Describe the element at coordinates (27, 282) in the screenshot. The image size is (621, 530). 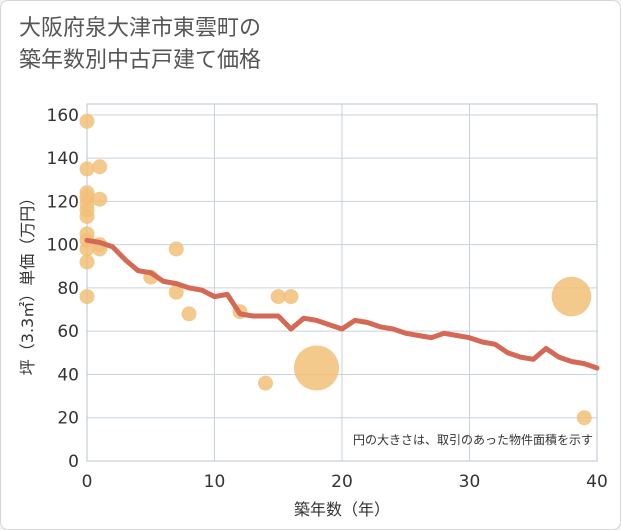
I see `y-axis-title: 坪（3.3㎡）単価（万円）` at that location.